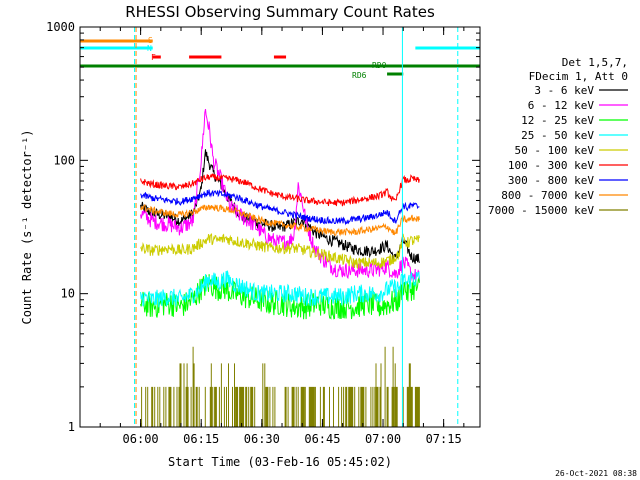 This screenshot has height=480, width=640. I want to click on y-tick-label: 1000, so click(60, 27).